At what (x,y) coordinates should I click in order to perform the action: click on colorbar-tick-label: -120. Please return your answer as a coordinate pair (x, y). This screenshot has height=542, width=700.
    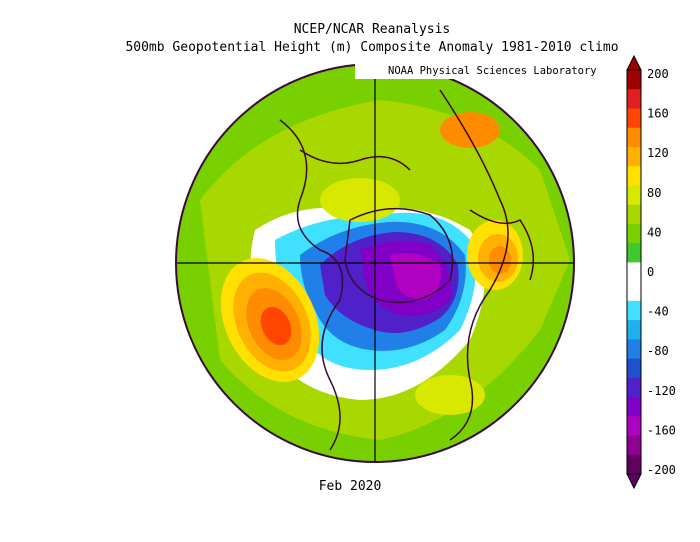
    Looking at the image, I should click on (661, 391).